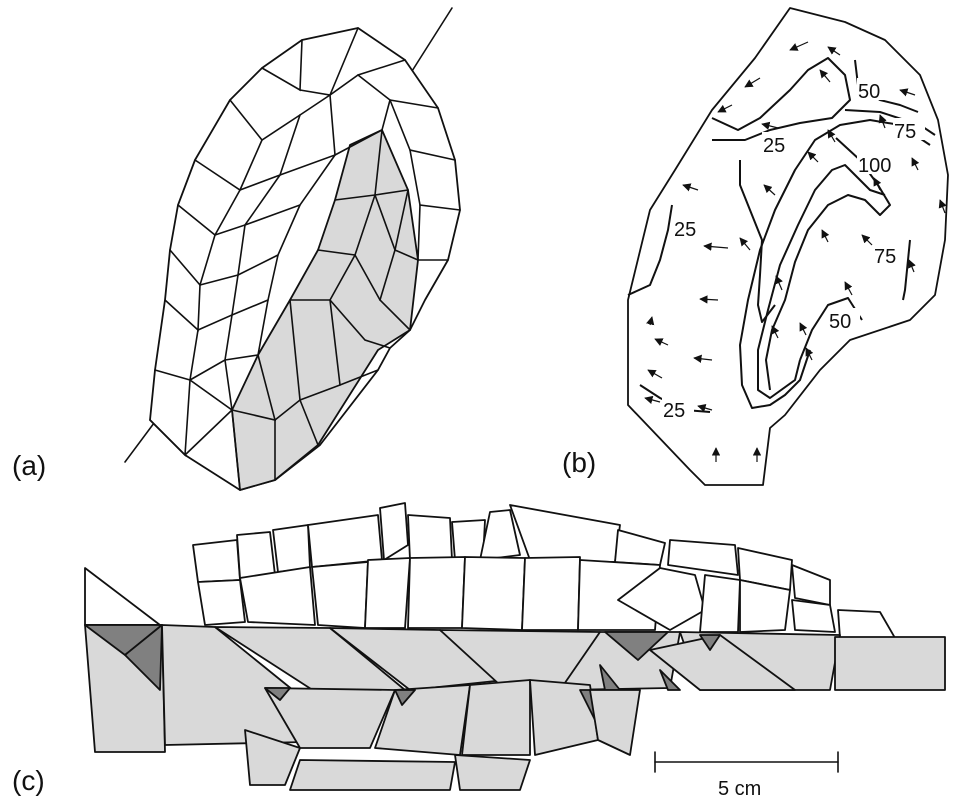 The height and width of the screenshot is (801, 954). What do you see at coordinates (757, 241) in the screenshot?
I see `contour-25-mid` at bounding box center [757, 241].